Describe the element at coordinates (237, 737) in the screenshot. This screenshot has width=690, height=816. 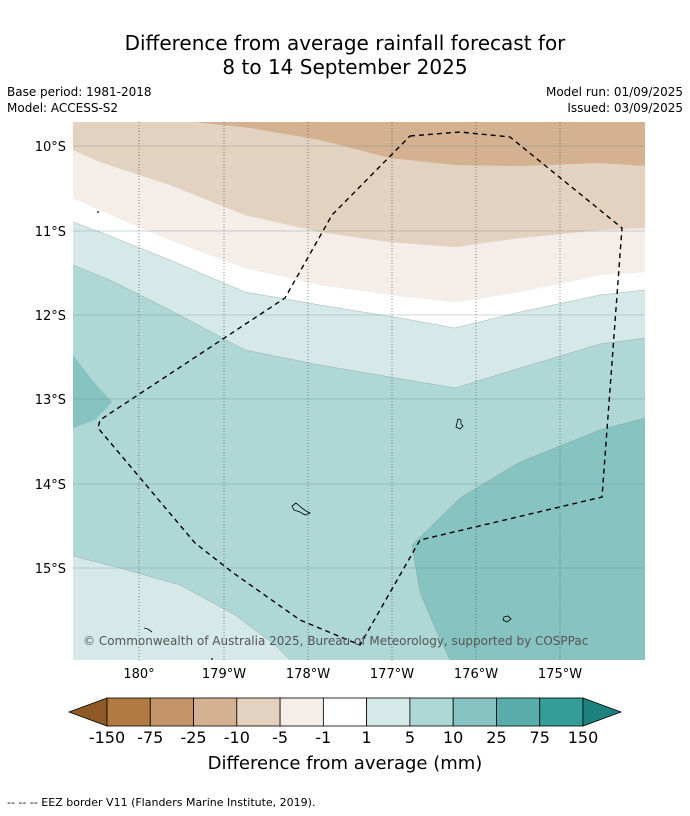
I see `colorbar-tick-label: -10` at that location.